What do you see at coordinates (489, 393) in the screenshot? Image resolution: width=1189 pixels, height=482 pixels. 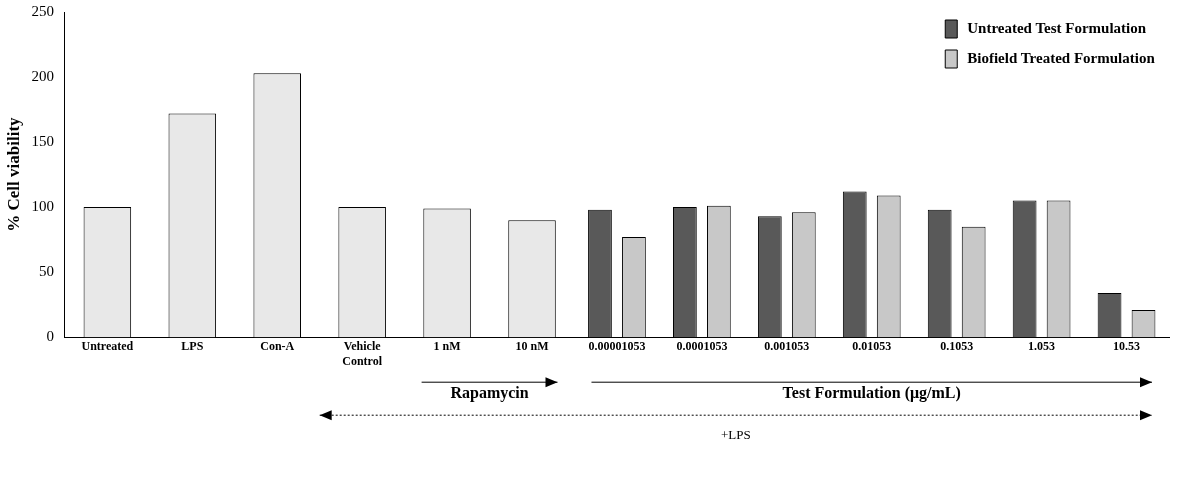 I see `text: Rapamycin` at bounding box center [489, 393].